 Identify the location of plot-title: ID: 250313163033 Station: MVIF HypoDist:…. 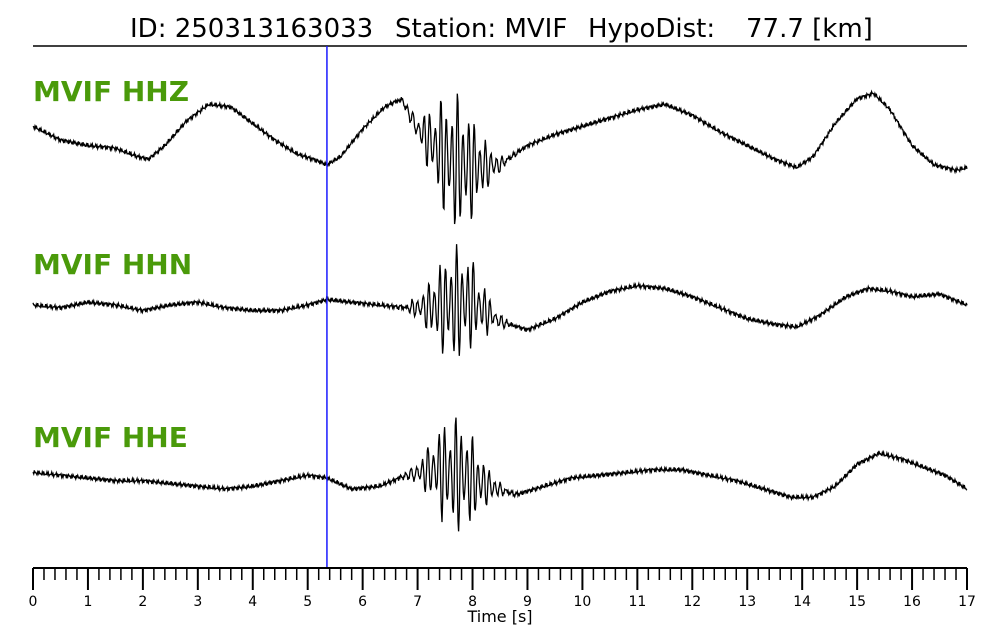
(501, 29).